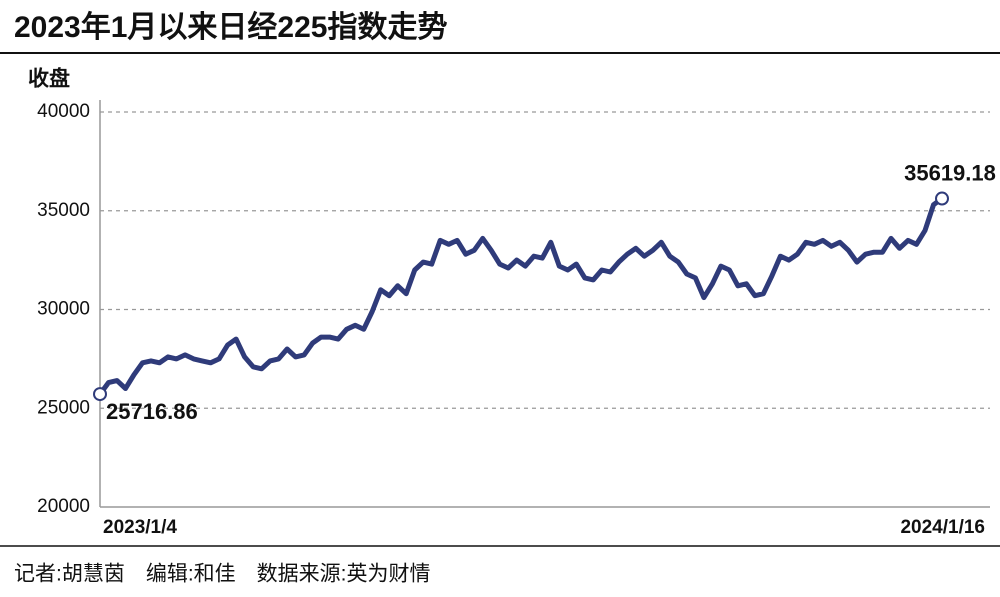 Image resolution: width=1000 pixels, height=597 pixels. What do you see at coordinates (140, 527) in the screenshot?
I see `x-tick-label: 2023/1/4` at bounding box center [140, 527].